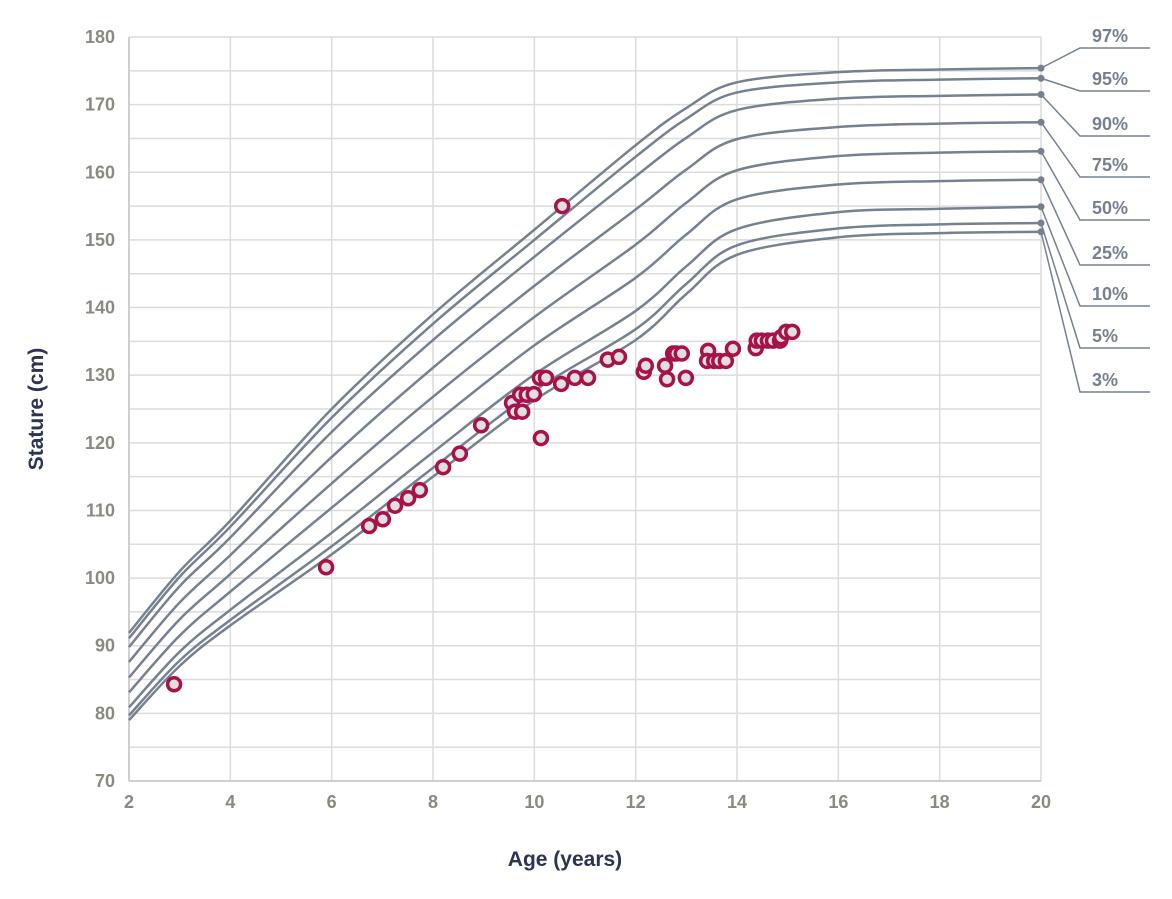 The image size is (1172, 899). Describe the element at coordinates (433, 802) in the screenshot. I see `x-tick-label: 8` at that location.